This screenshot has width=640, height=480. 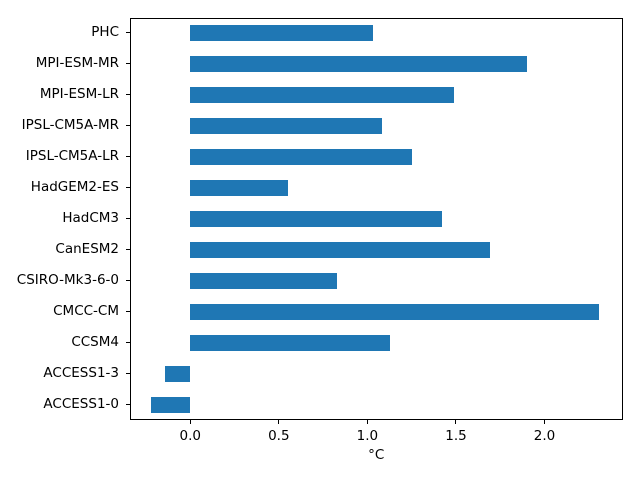 I want to click on y-tick-label: HadGEM2-ES, so click(x=74, y=187).